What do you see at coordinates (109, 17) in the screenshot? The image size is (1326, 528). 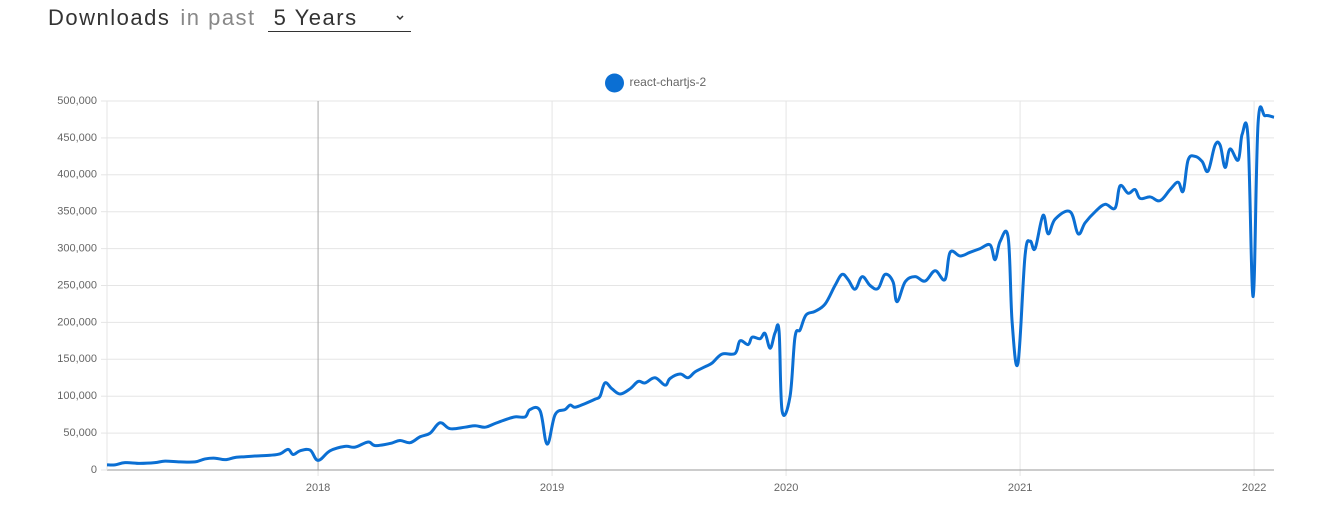 I see `header-title: Downloads` at bounding box center [109, 17].